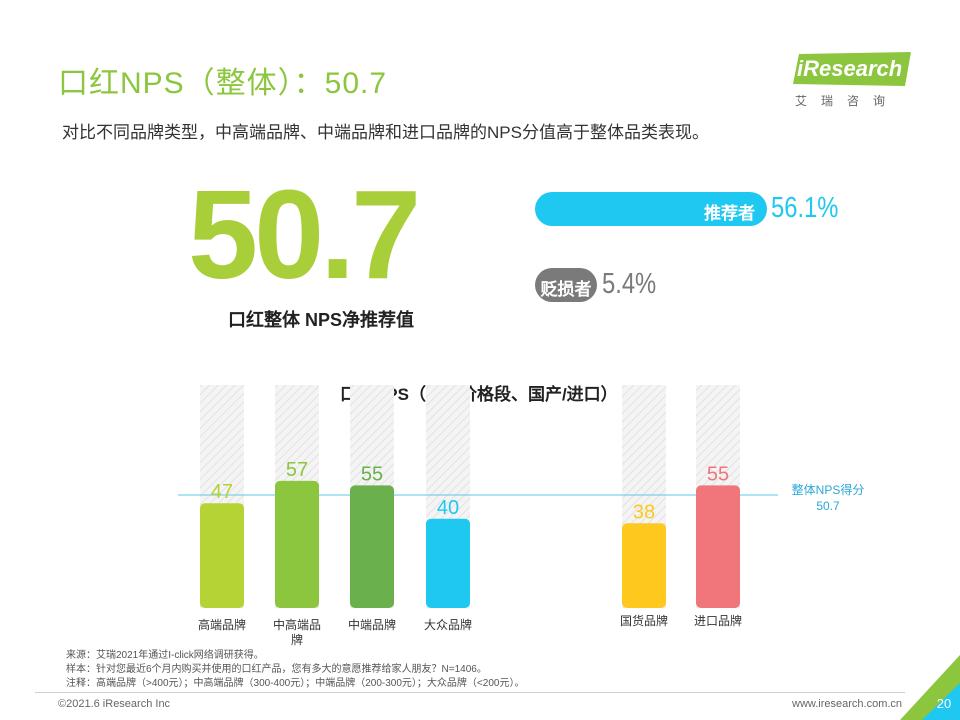 The image size is (960, 720). Describe the element at coordinates (222, 624) in the screenshot. I see `category-label-0: 高端品牌` at that location.